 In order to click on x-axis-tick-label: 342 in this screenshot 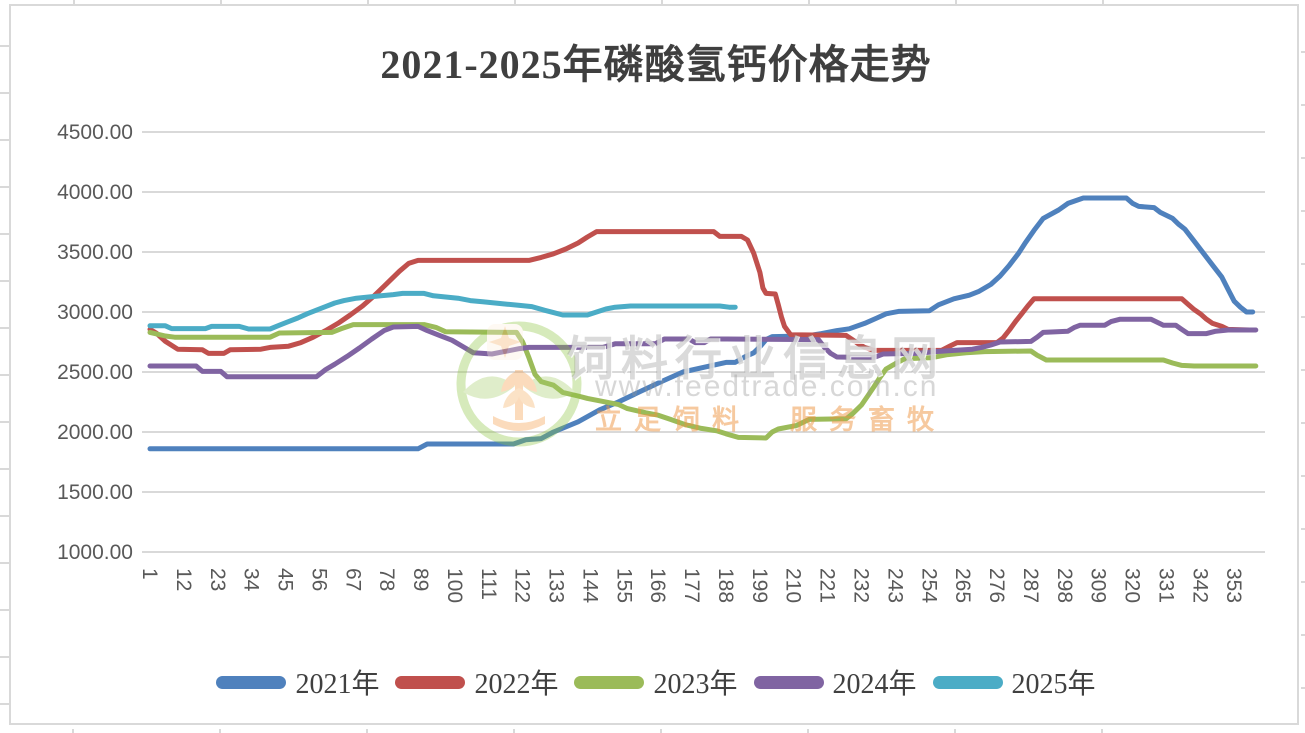, I will do `click(1199, 585)`.